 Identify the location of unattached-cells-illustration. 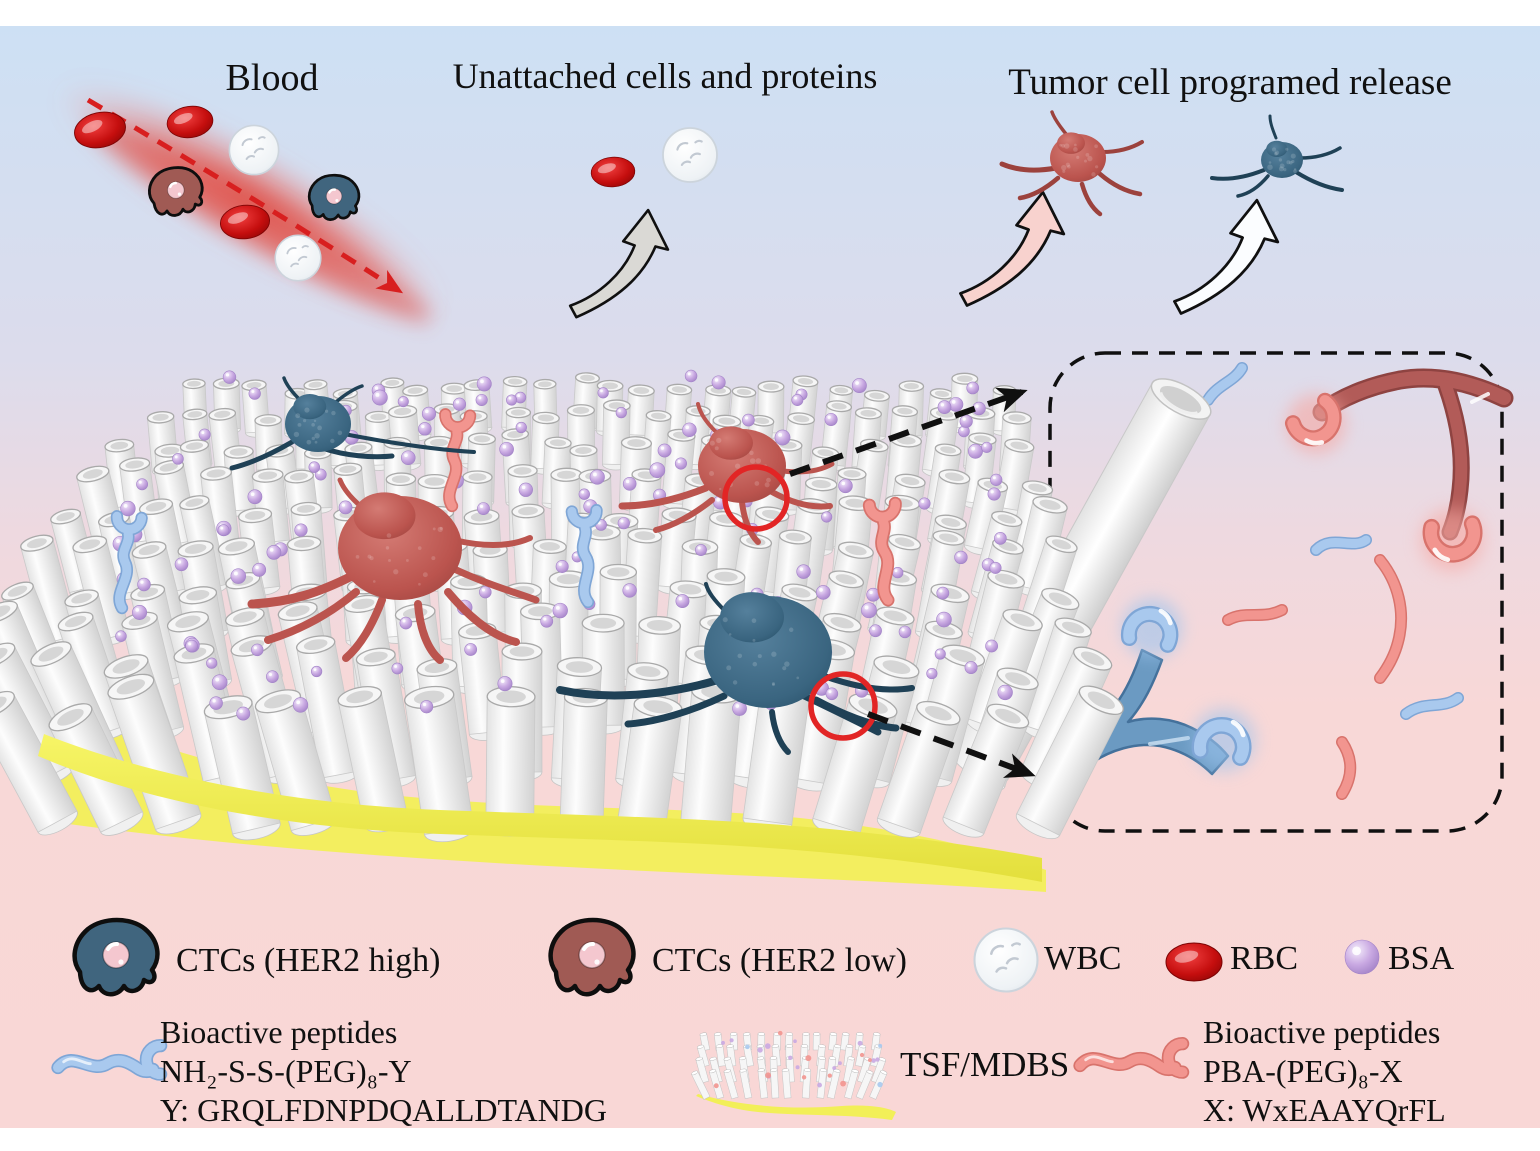
(643, 223).